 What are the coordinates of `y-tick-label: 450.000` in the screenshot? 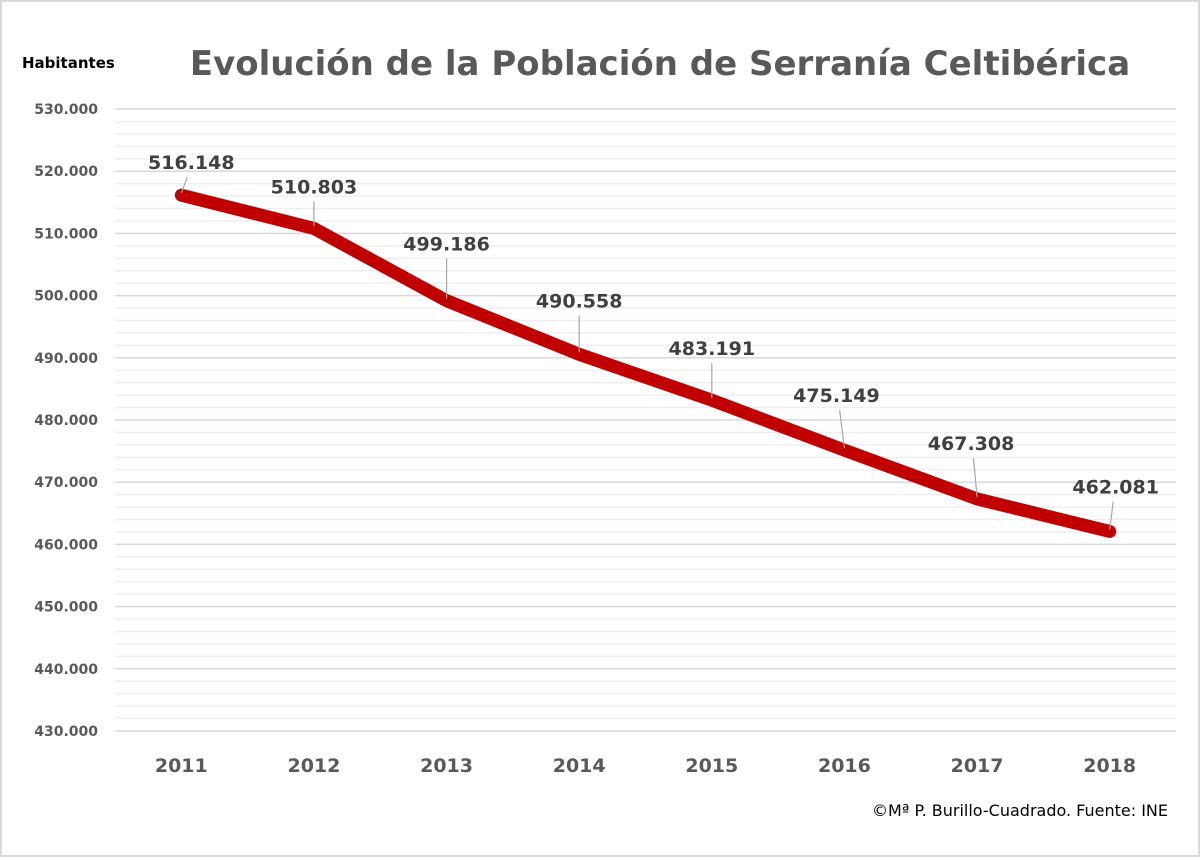 It's located at (66, 608).